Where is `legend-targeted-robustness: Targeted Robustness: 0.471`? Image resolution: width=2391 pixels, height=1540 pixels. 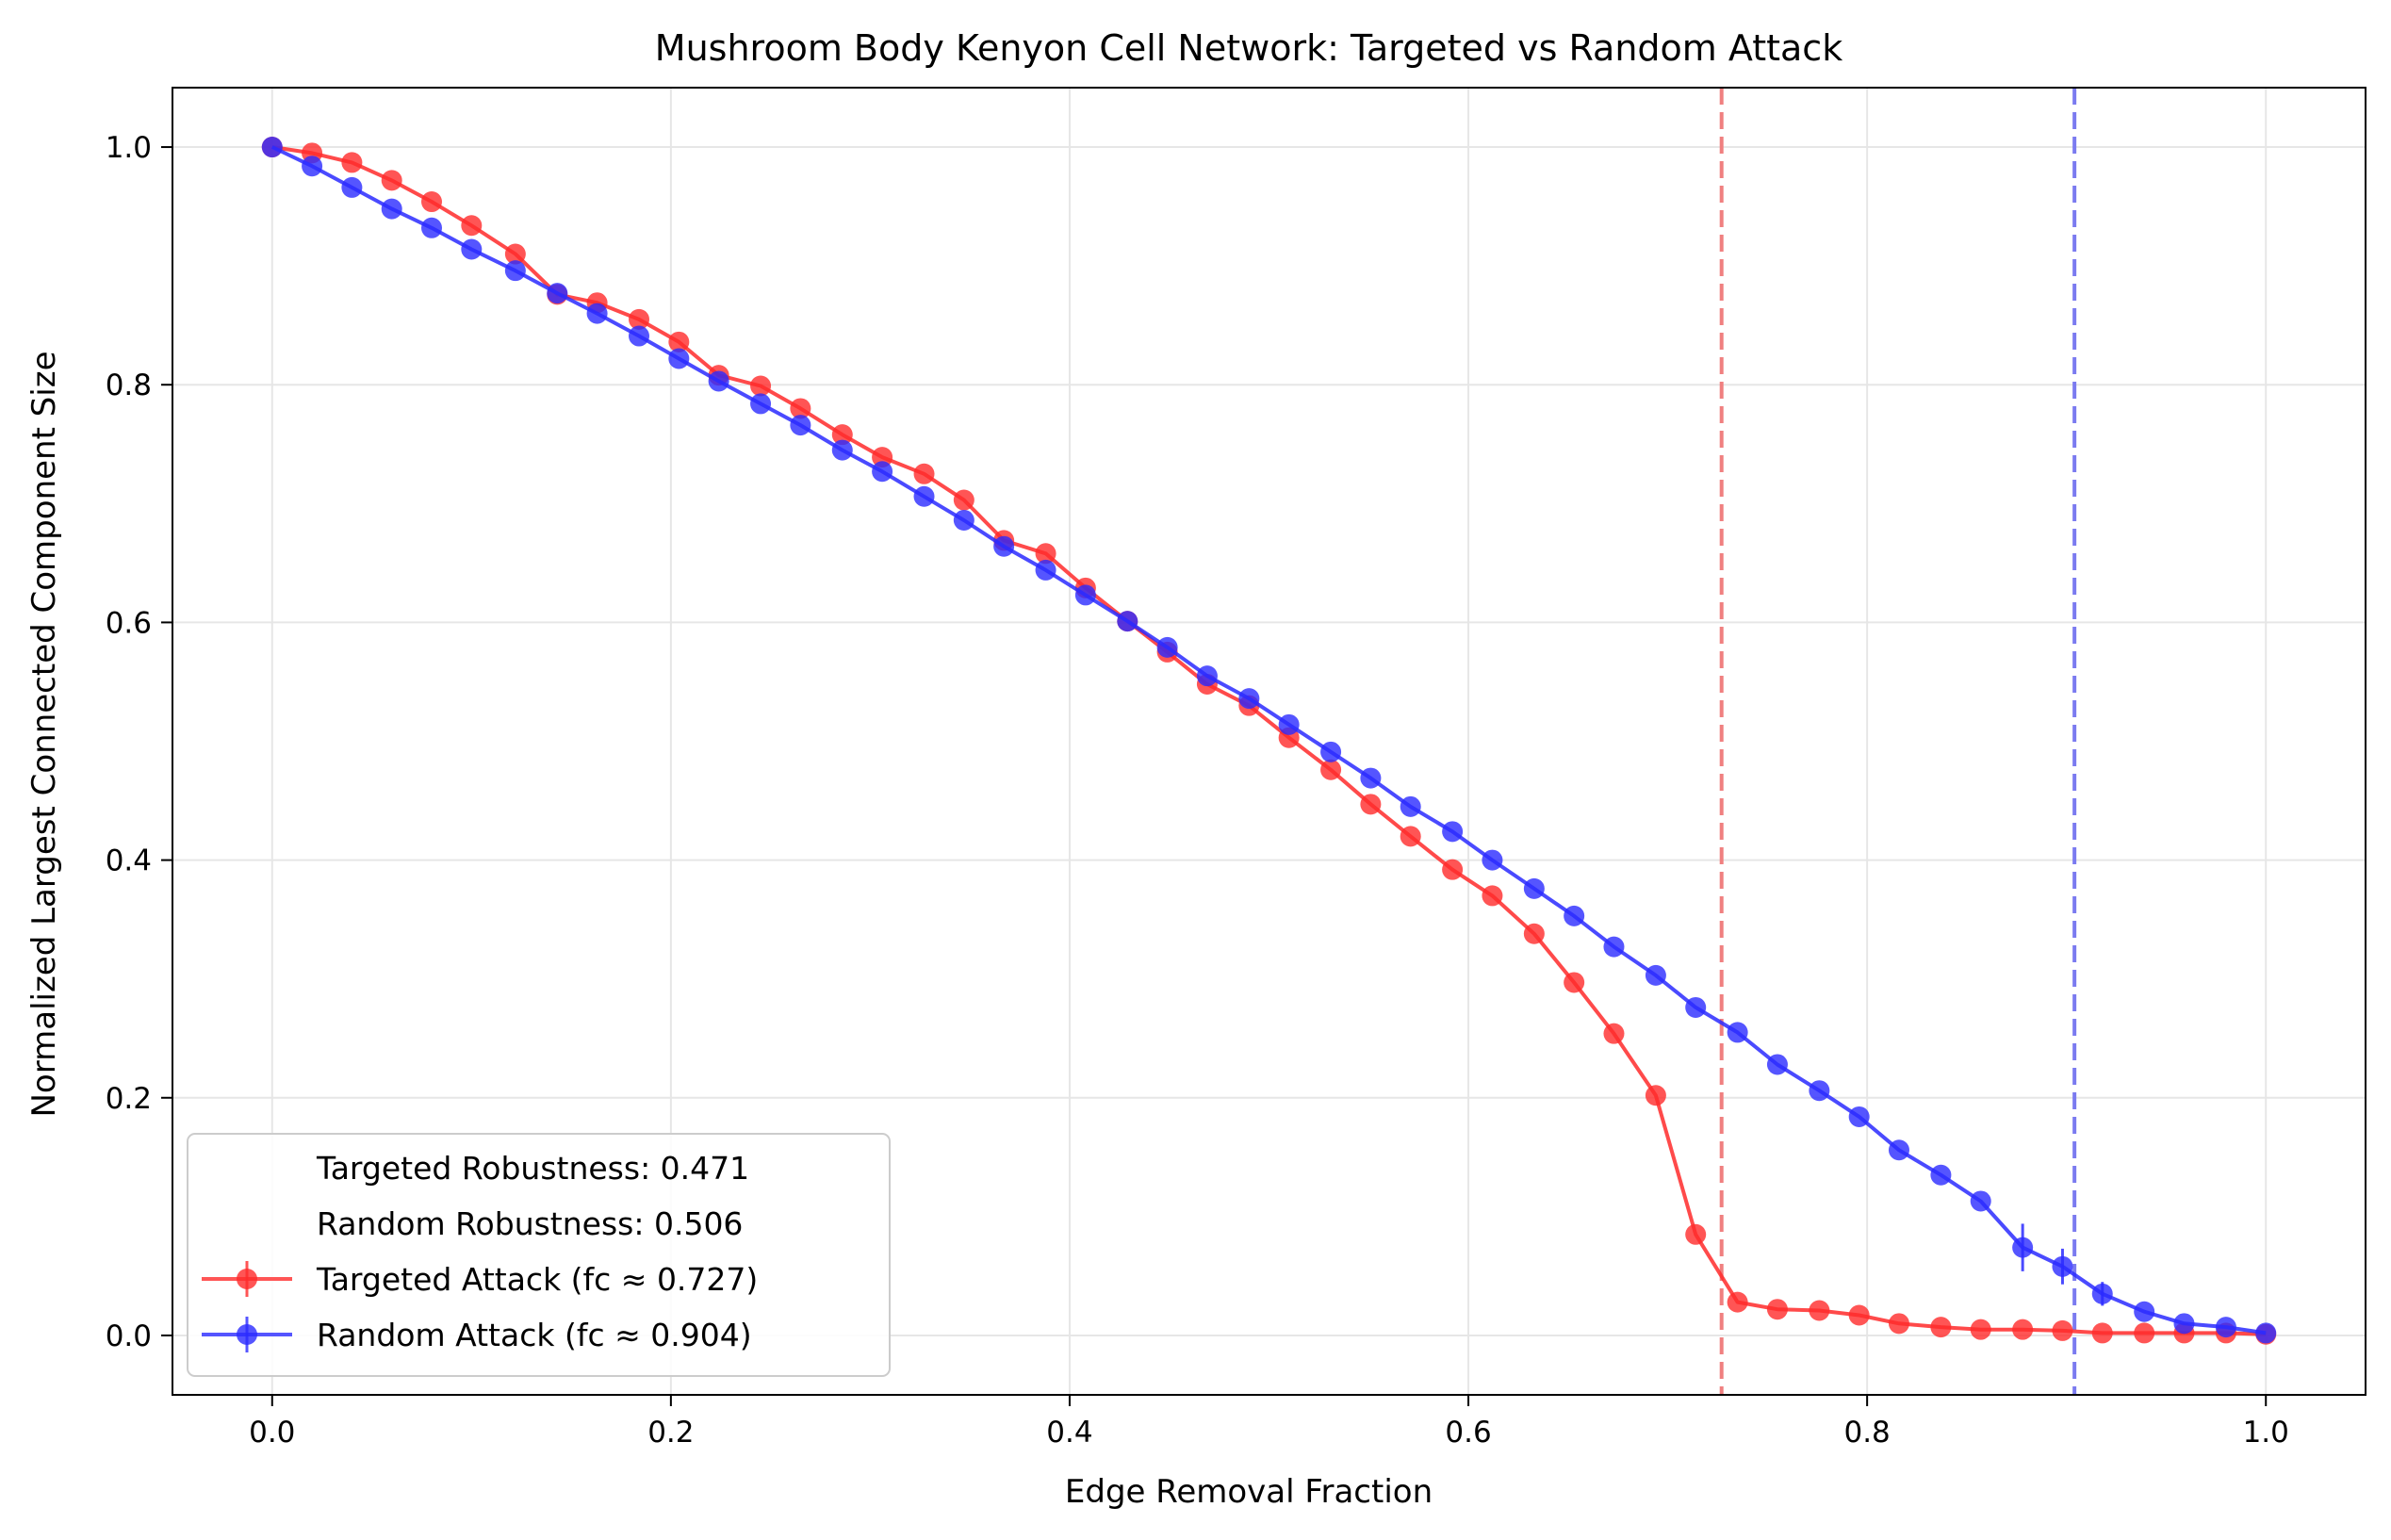
legend-targeted-robustness: Targeted Robustness: 0.471 is located at coordinates (532, 1168).